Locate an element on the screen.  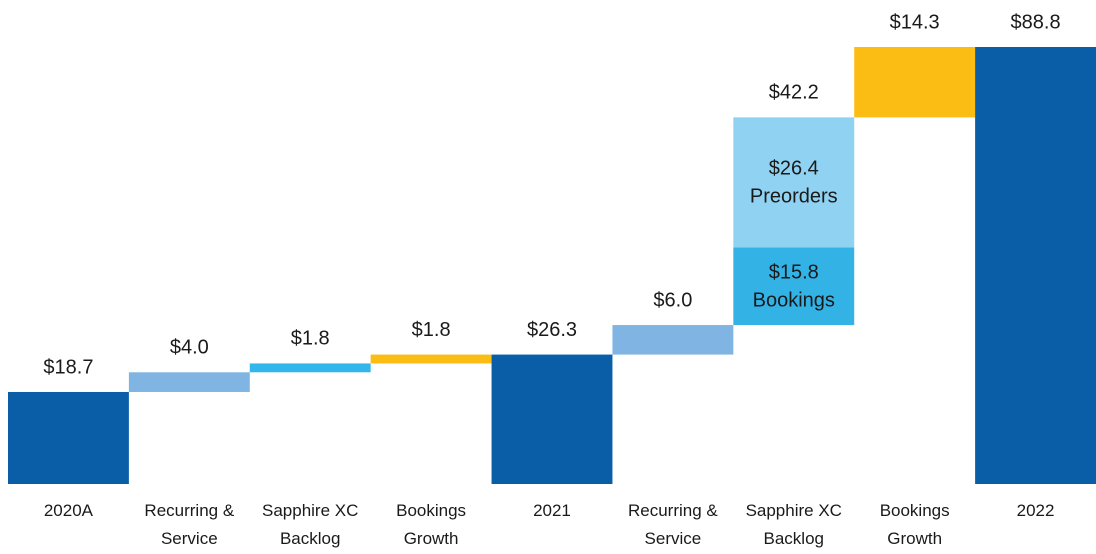
value-label: $14.3 is located at coordinates (915, 22).